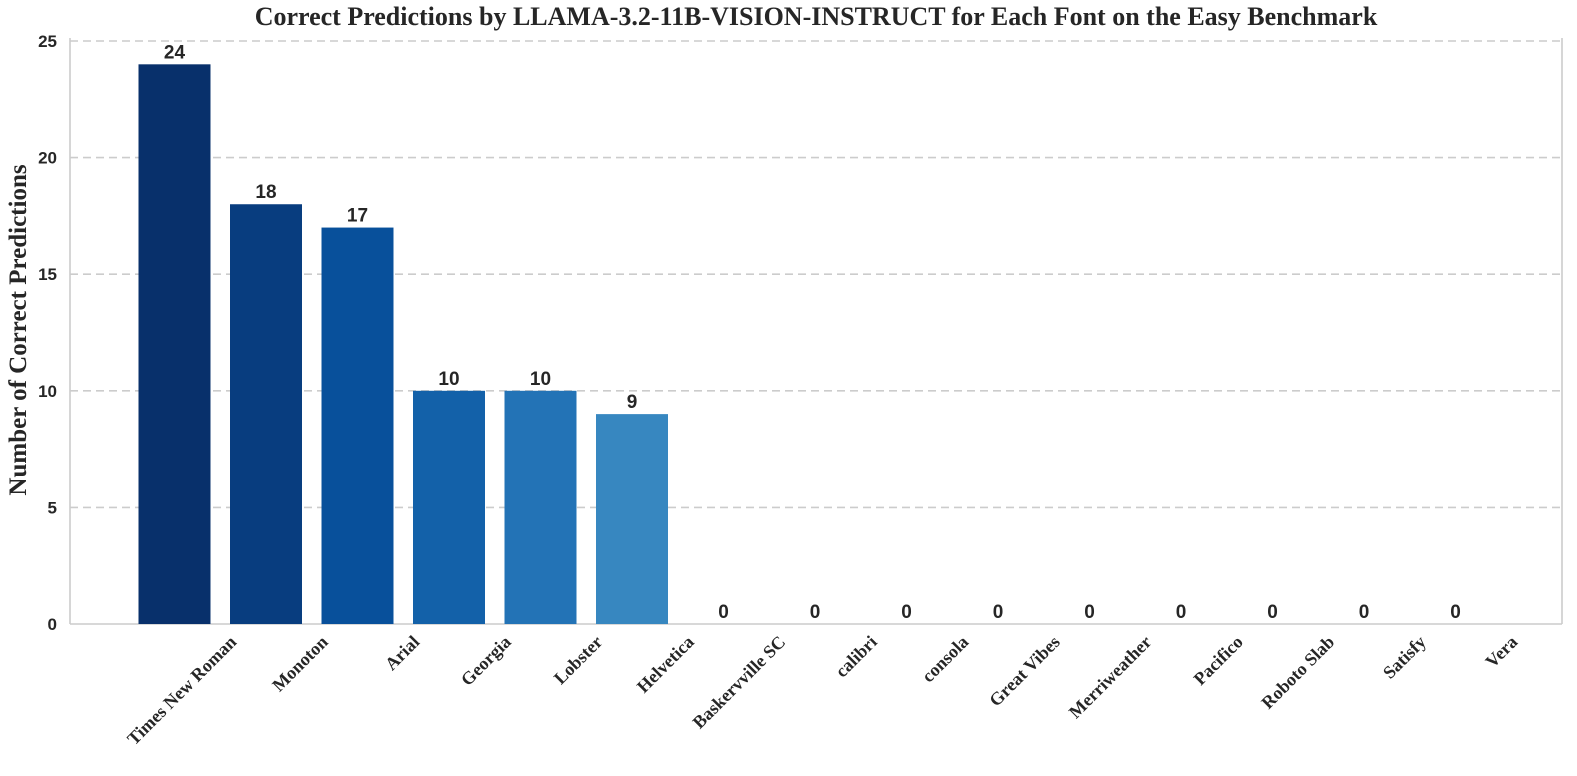  Describe the element at coordinates (1297, 672) in the screenshot. I see `x-tick-label: Roboto Slab` at that location.